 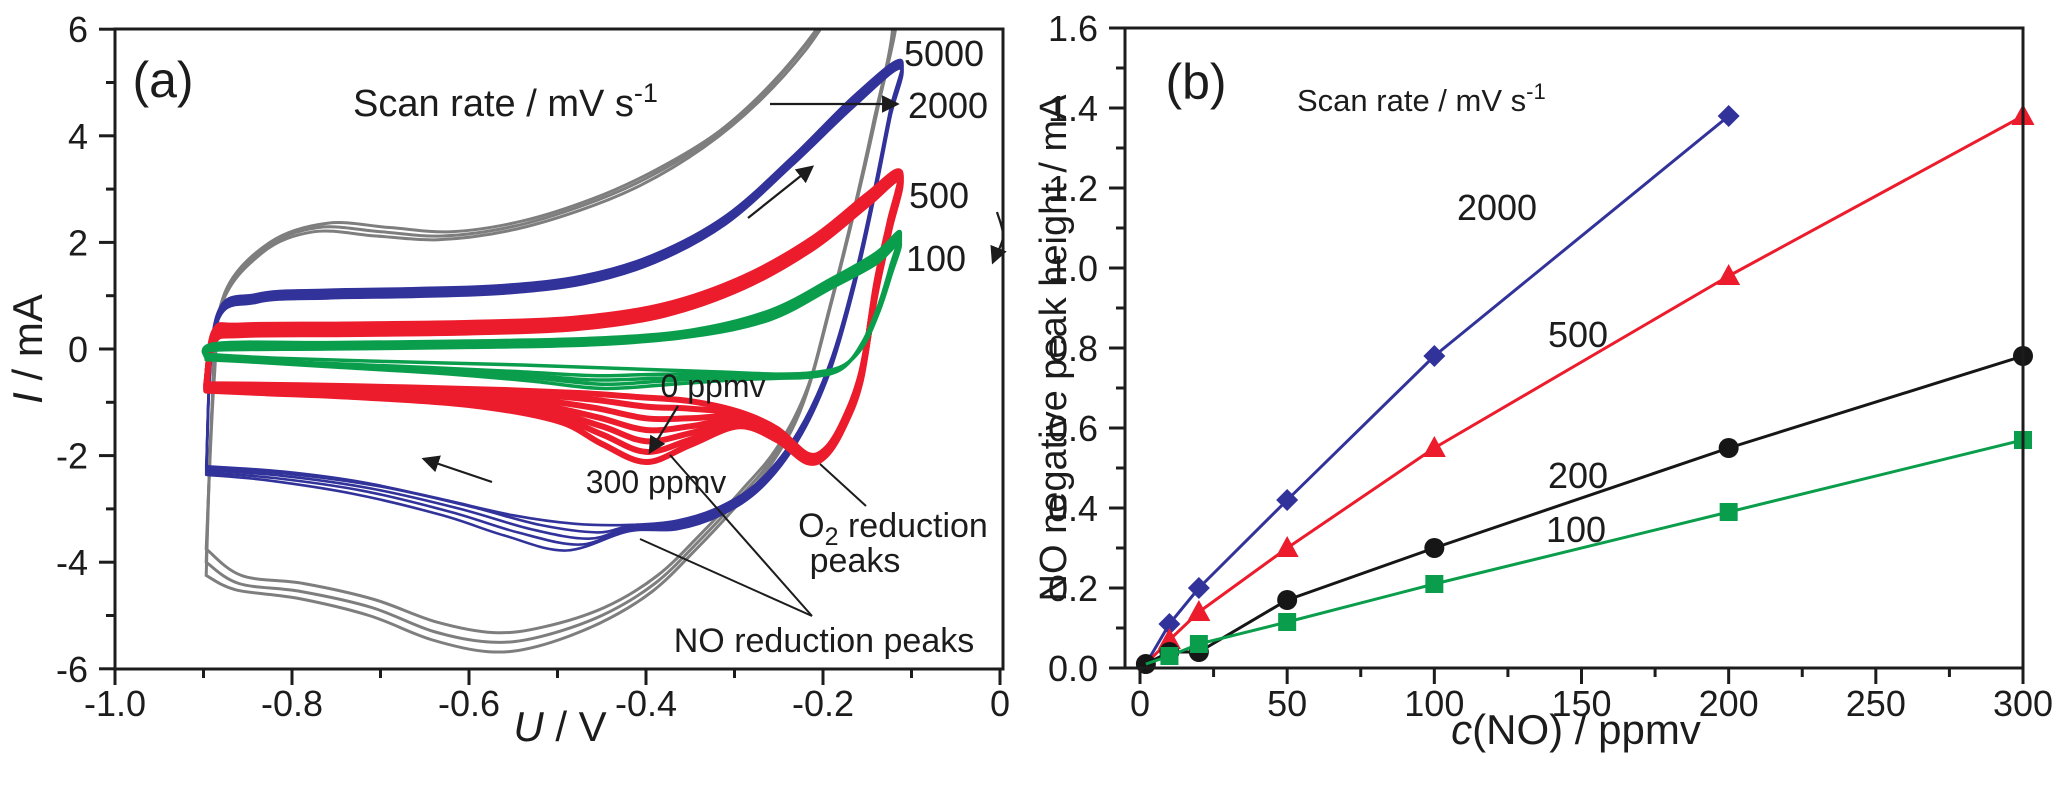 What do you see at coordinates (1434, 446) in the screenshot?
I see `data-point-500-100ppmv` at bounding box center [1434, 446].